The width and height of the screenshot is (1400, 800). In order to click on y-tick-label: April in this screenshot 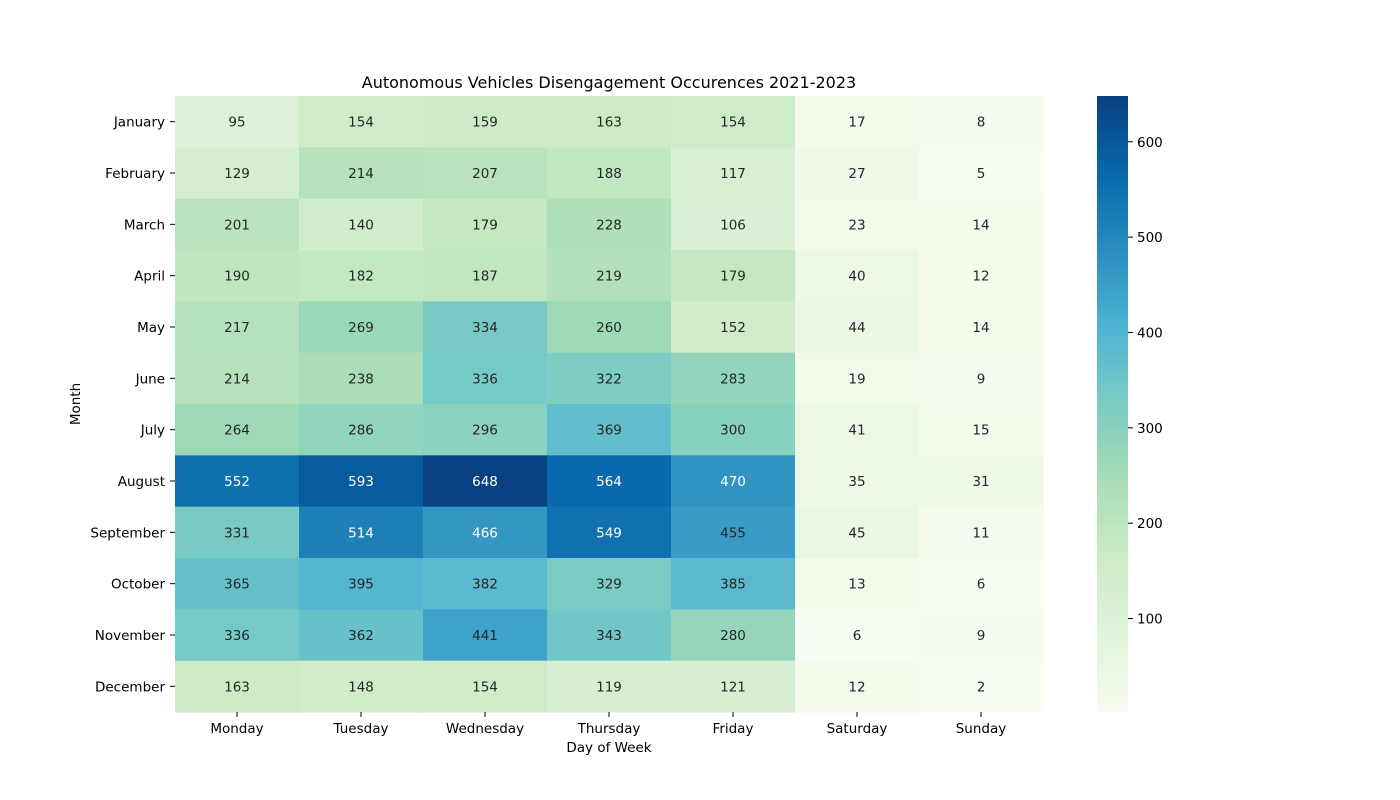, I will do `click(149, 277)`.